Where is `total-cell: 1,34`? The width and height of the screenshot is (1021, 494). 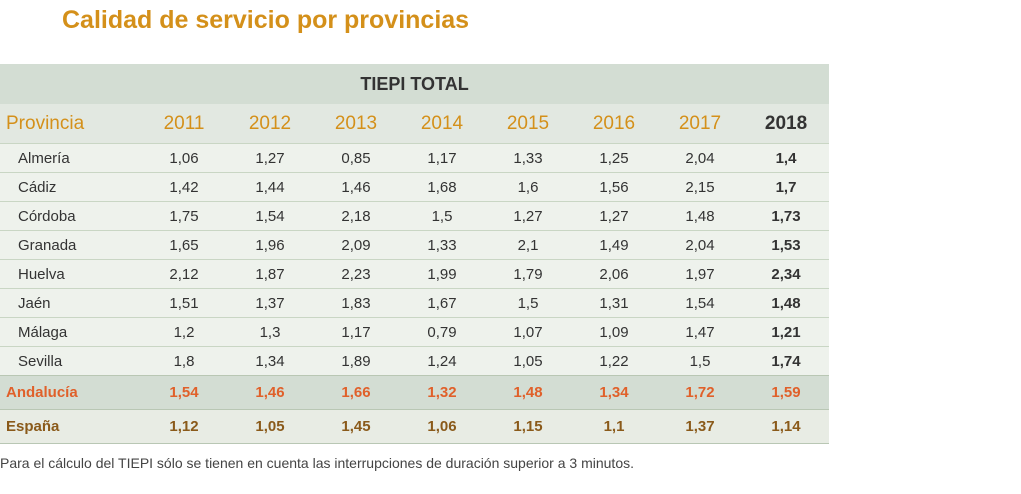
total-cell: 1,34 is located at coordinates (614, 392).